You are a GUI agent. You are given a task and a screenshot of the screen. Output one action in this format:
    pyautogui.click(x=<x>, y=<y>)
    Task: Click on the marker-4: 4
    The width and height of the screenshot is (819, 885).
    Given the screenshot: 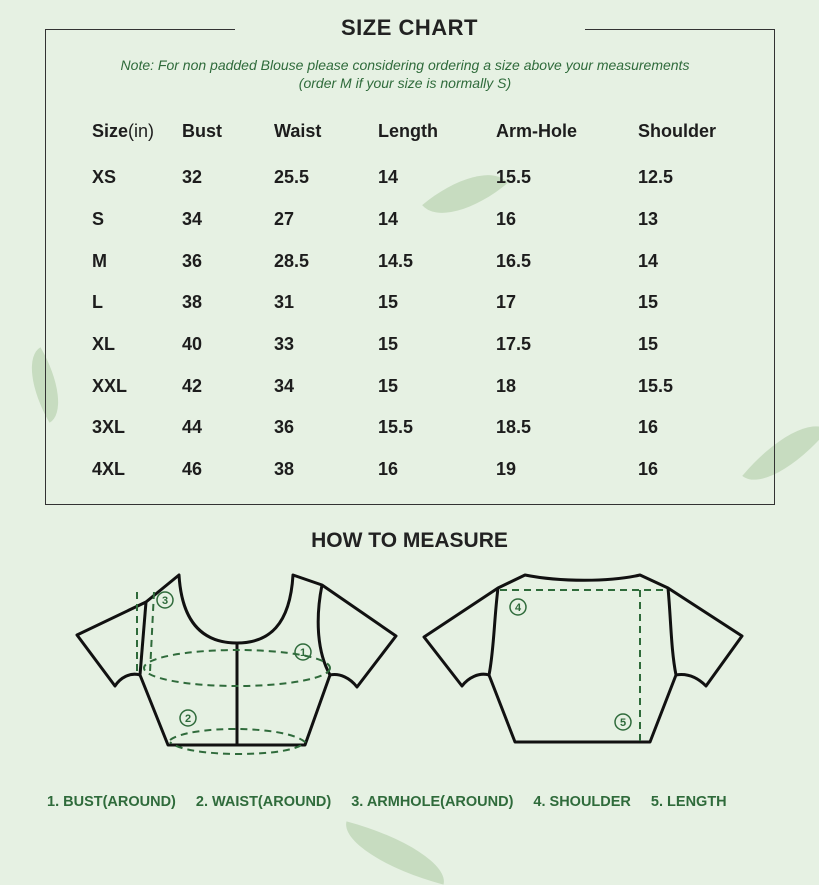 What is the action you would take?
    pyautogui.click(x=518, y=607)
    